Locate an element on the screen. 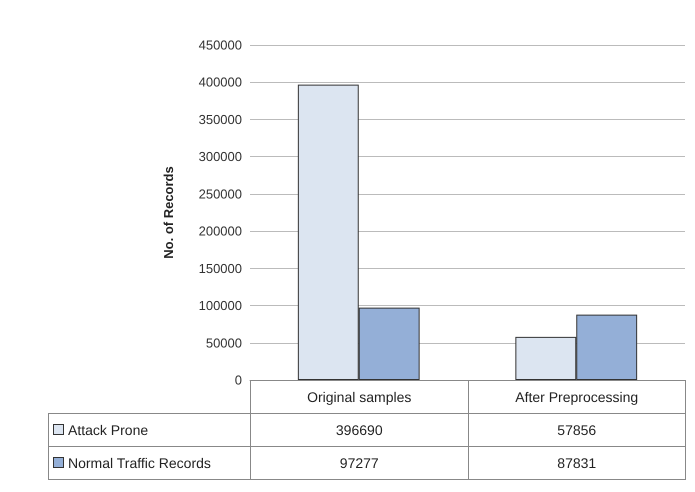 This screenshot has width=695, height=492. y-tick-label: 400000 is located at coordinates (220, 82).